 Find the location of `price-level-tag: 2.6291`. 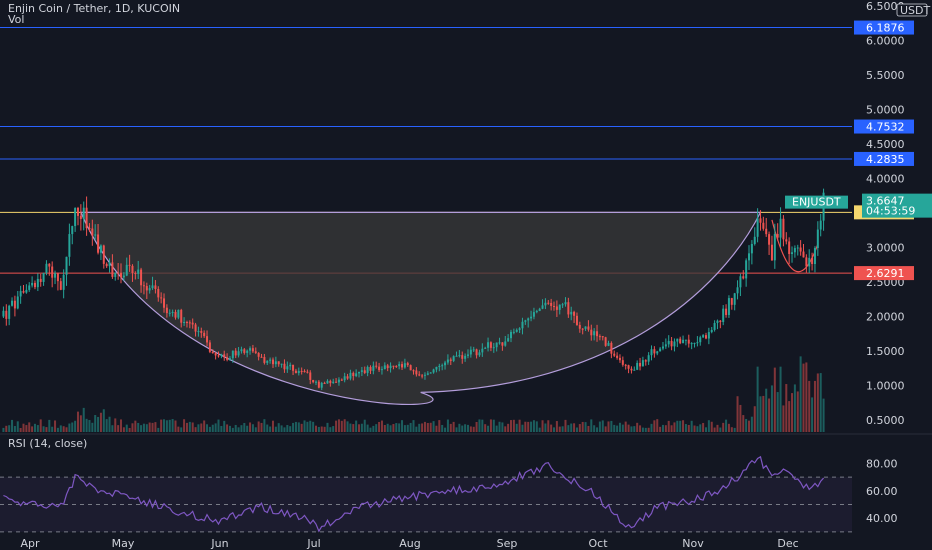

price-level-tag: 2.6291 is located at coordinates (884, 273).